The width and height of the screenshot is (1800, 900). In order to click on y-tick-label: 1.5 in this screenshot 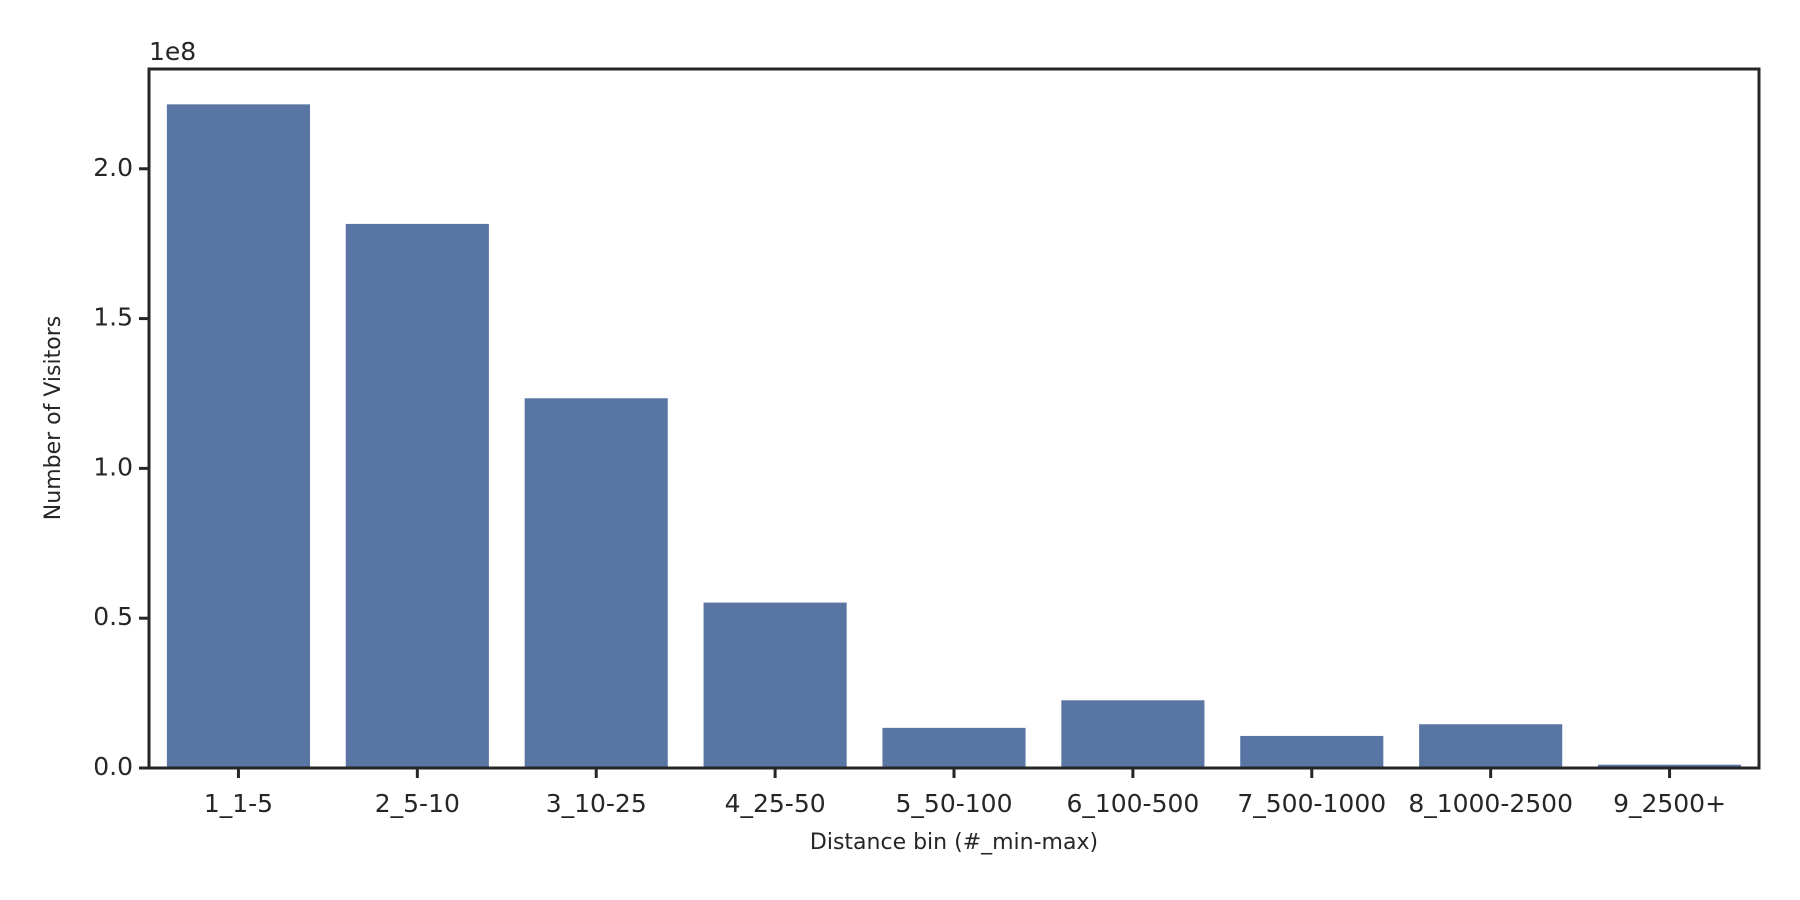, I will do `click(113, 317)`.